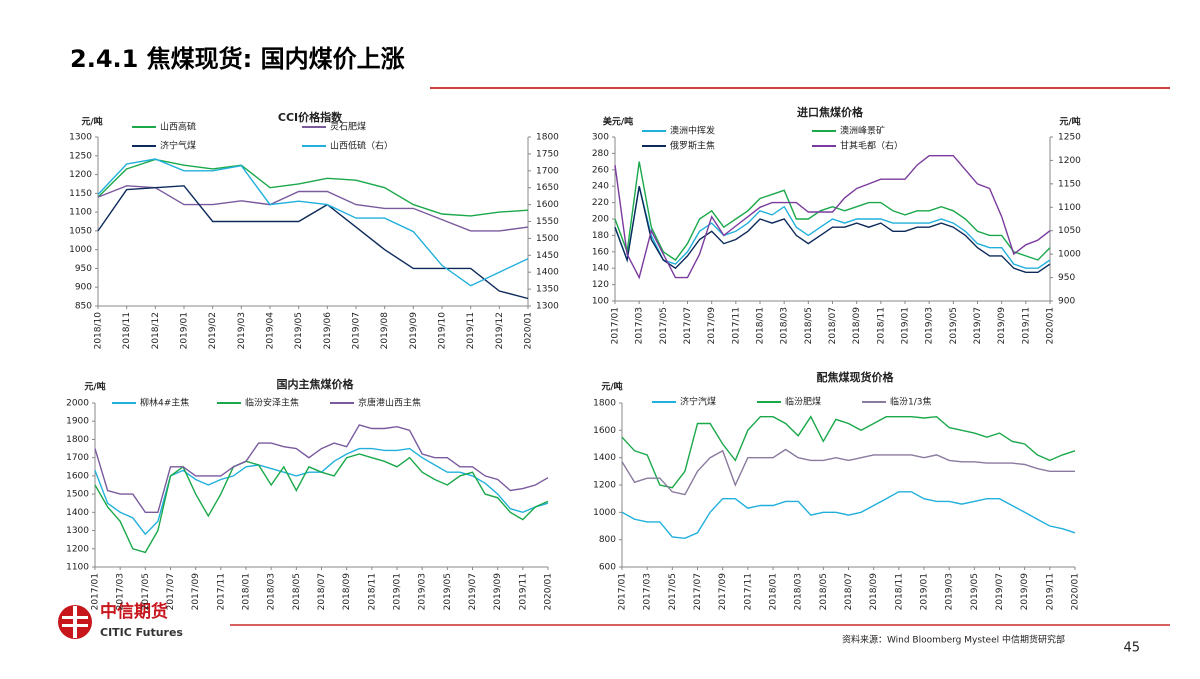 The width and height of the screenshot is (1200, 679). I want to click on y2-tick-label: 1150, so click(1069, 184).